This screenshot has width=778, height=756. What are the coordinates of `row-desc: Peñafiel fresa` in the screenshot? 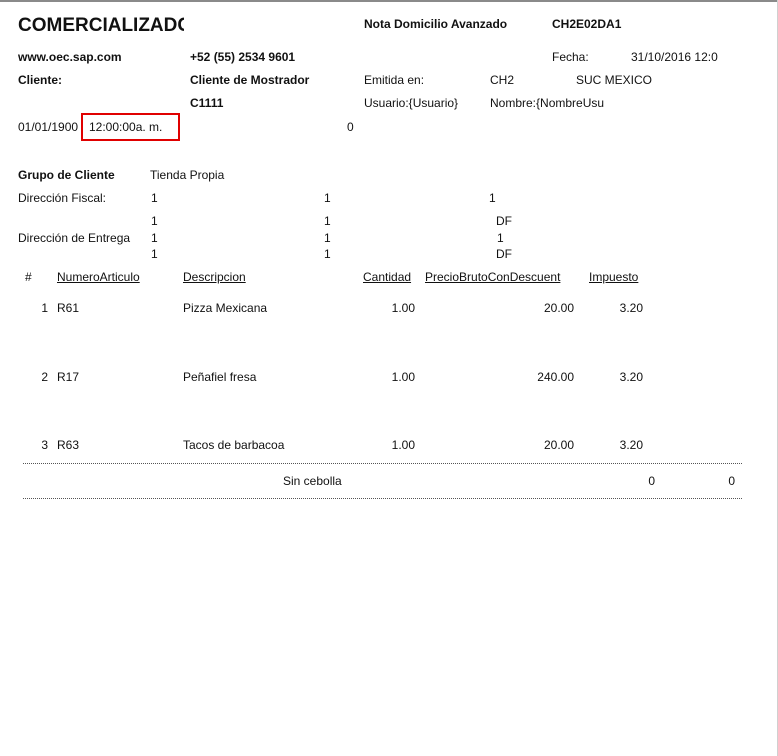 It's located at (220, 377).